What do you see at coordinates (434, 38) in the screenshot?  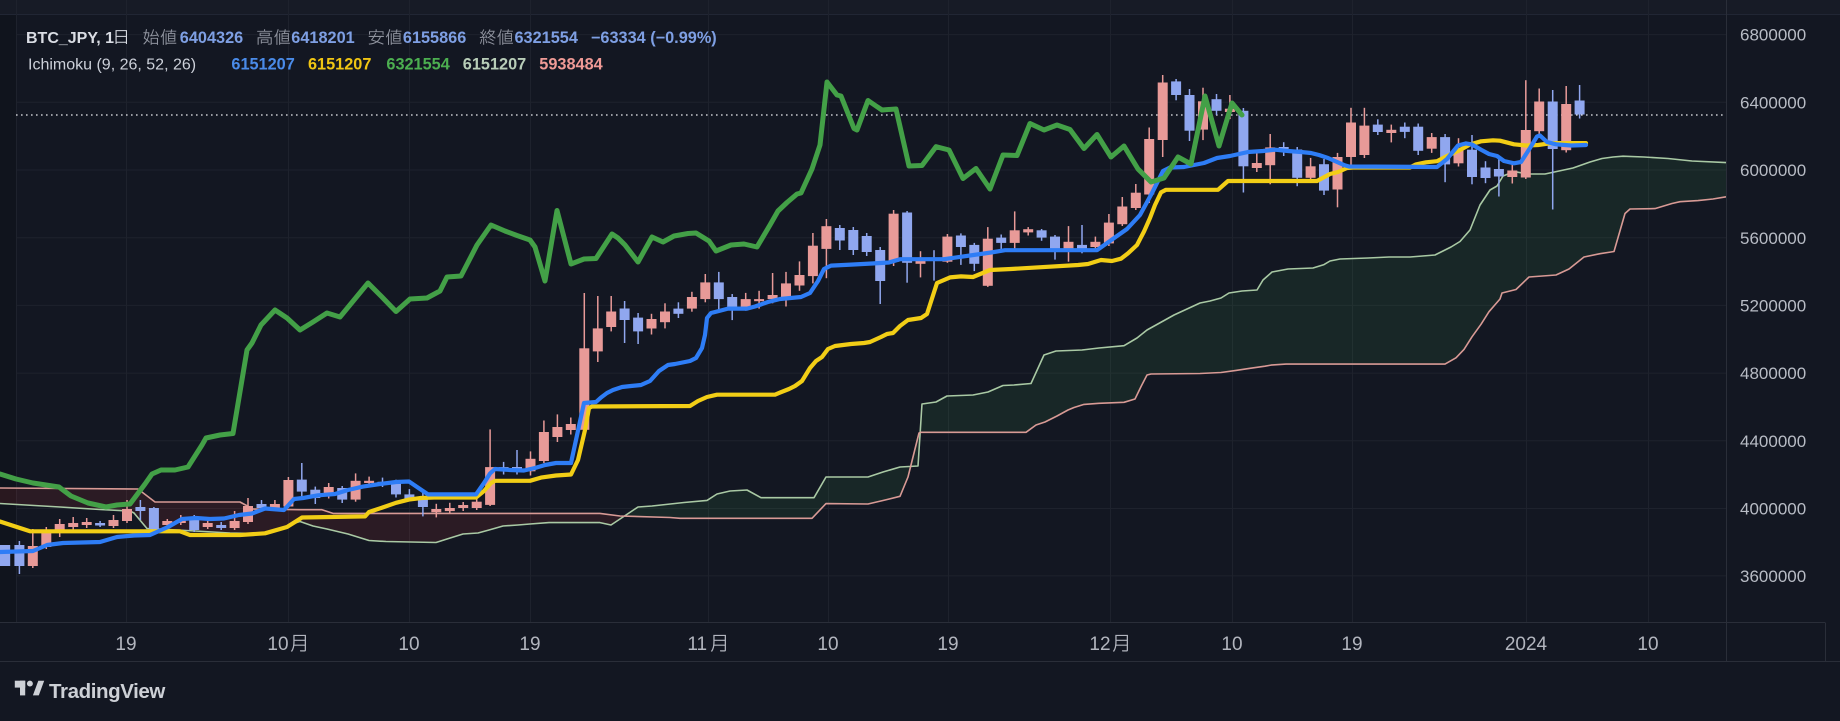 I see `svg-text: 6155866` at bounding box center [434, 38].